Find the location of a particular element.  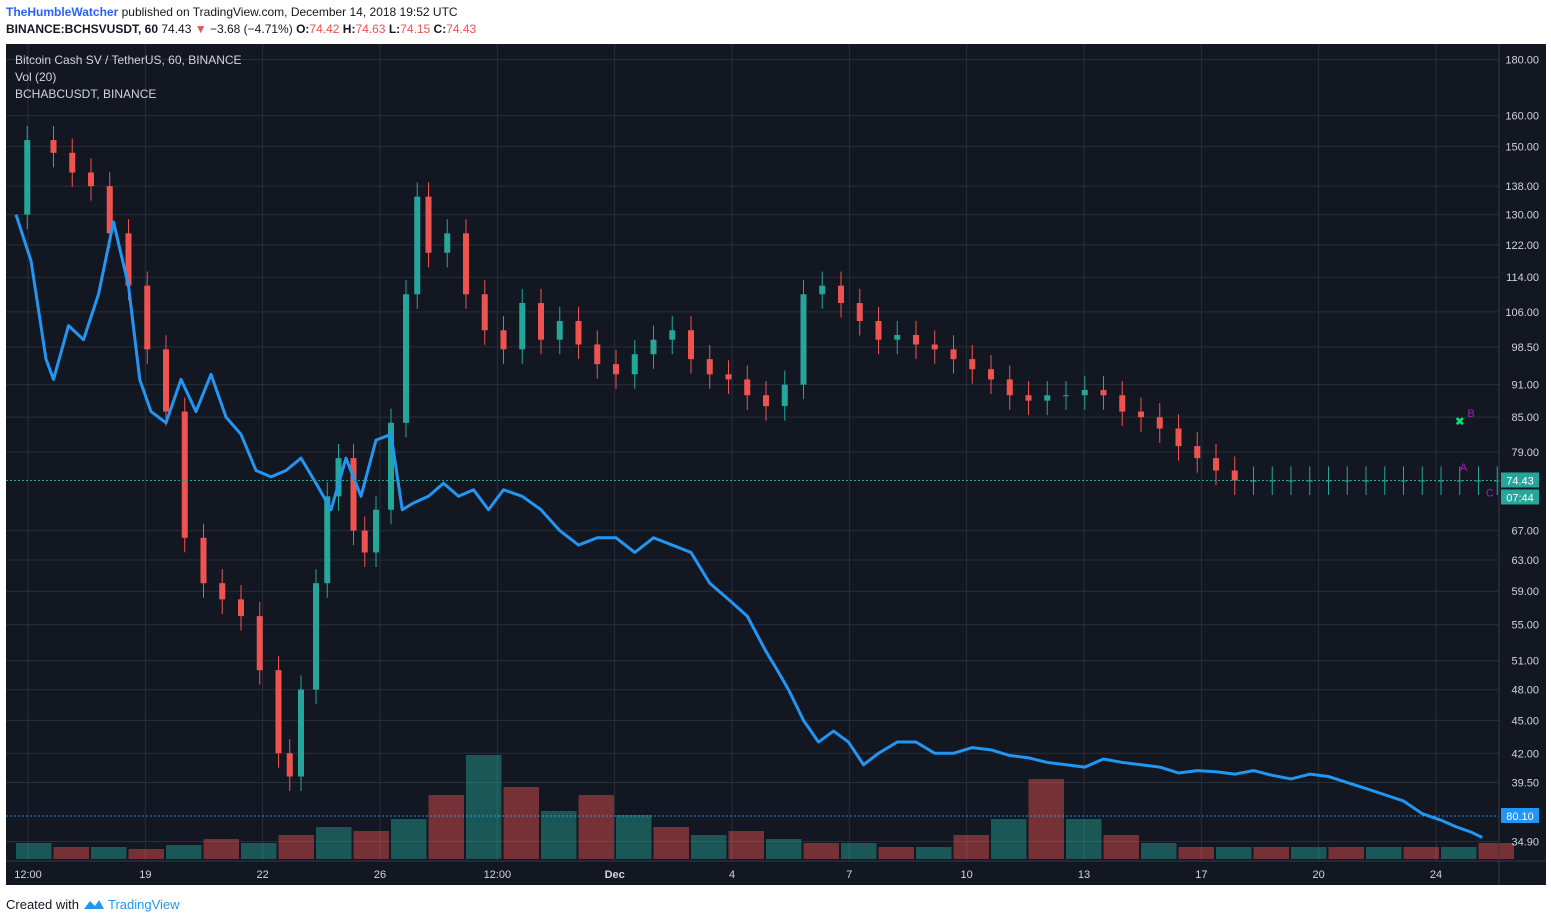

author-link: TheHumbleWatcher is located at coordinates (62, 12).